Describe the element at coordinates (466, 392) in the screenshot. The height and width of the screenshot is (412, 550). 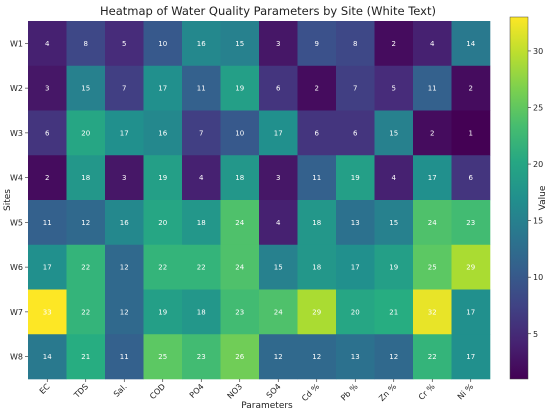
I see `x-tick-label: Ni %` at that location.